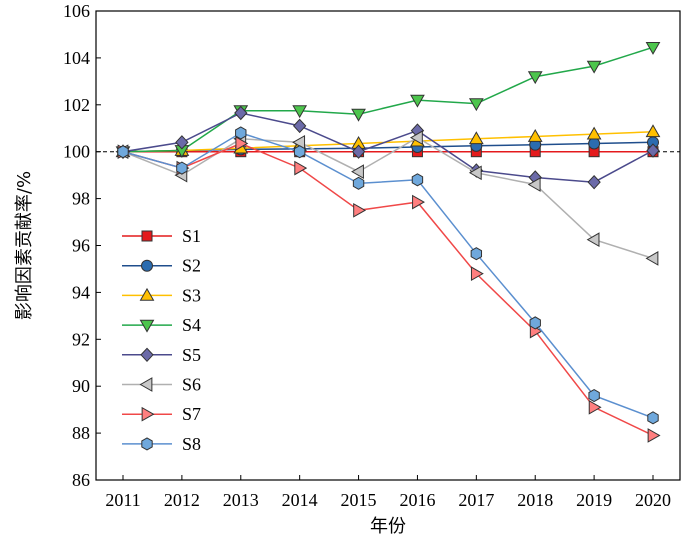  Describe the element at coordinates (191, 236) in the screenshot. I see `legend-label: S1` at that location.